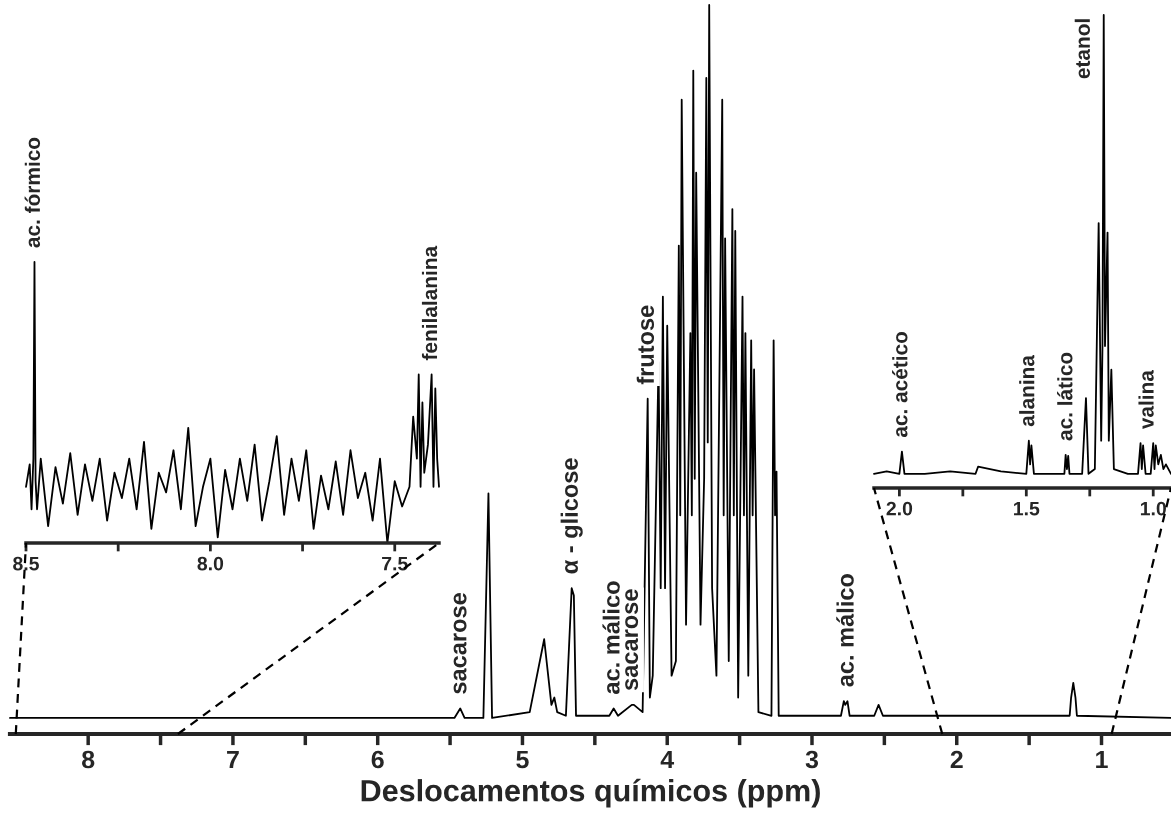 The image size is (1171, 835). What do you see at coordinates (26, 563) in the screenshot?
I see `x-tick-label: 8.5` at bounding box center [26, 563].